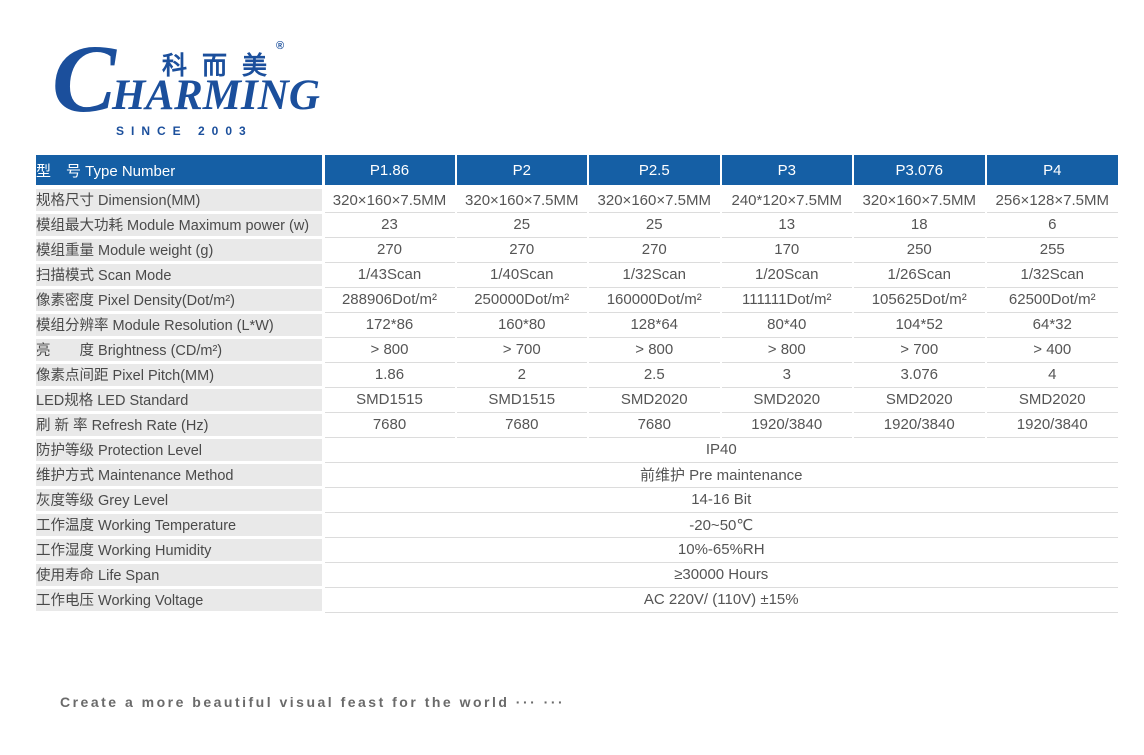 The height and width of the screenshot is (755, 1144). I want to click on row-label: 刷 新 率 Refresh Rate (Hz), so click(180, 425).